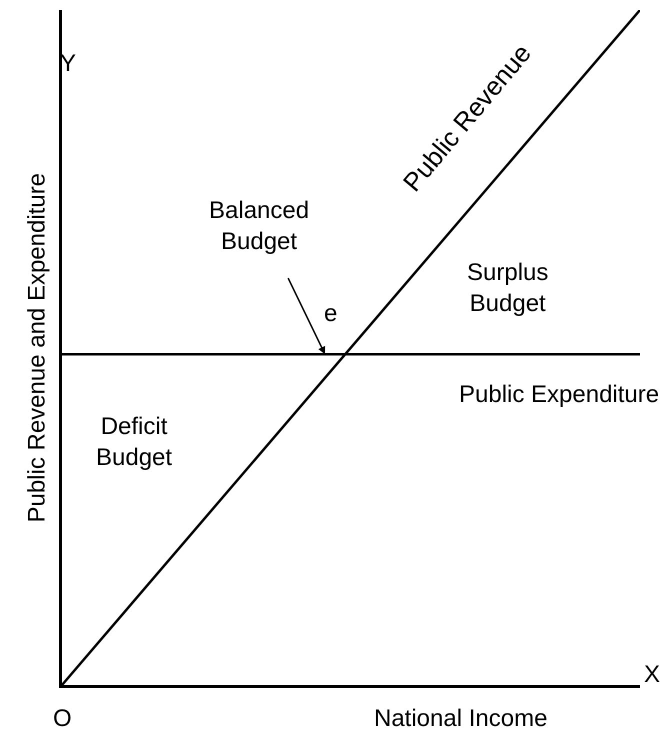 This screenshot has width=665, height=735. Describe the element at coordinates (37, 347) in the screenshot. I see `y-axis-title: Public Revenue and Expenditure` at that location.